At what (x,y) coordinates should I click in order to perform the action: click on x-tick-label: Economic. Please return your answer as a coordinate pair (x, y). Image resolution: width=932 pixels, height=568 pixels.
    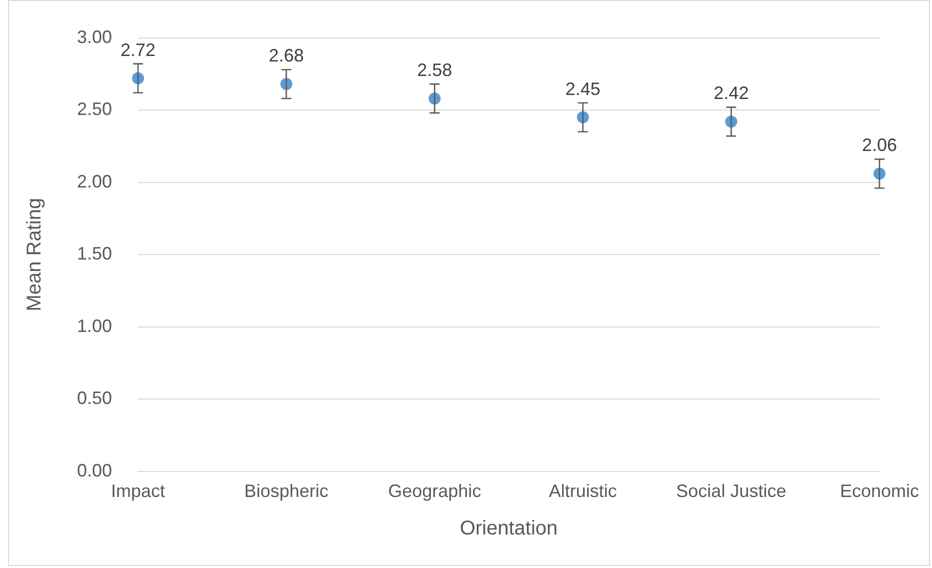
    Looking at the image, I should click on (879, 491).